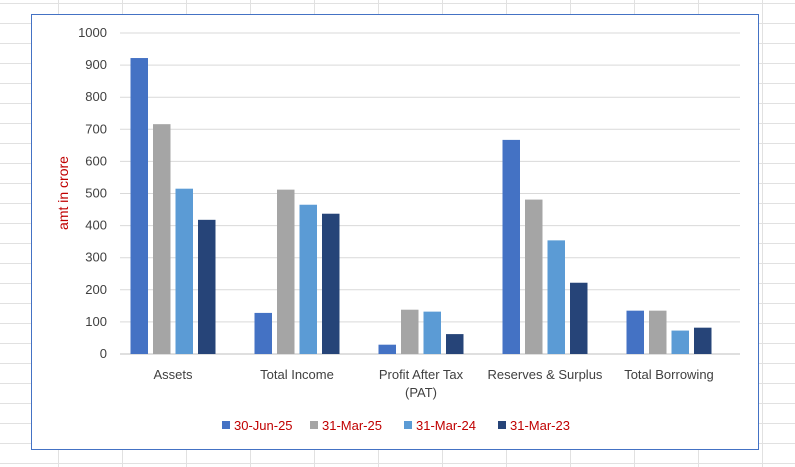 The image size is (795, 467). What do you see at coordinates (421, 374) in the screenshot?
I see `x-category-line: Profit After Tax` at bounding box center [421, 374].